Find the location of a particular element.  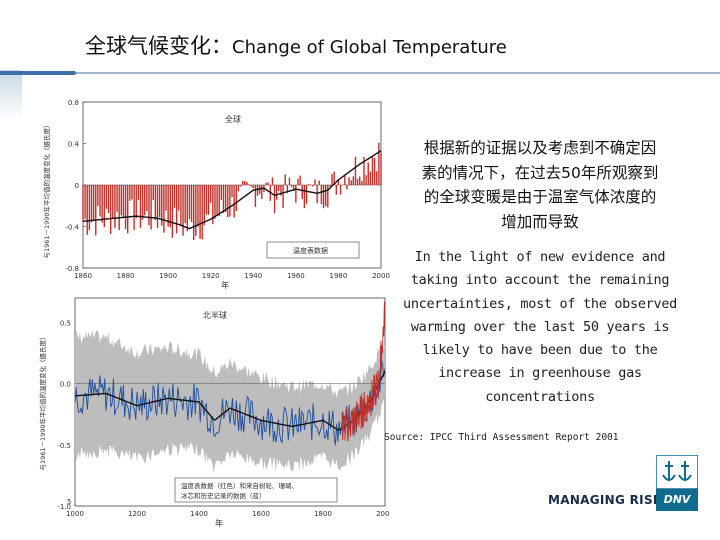

y-tick-label: 0.0 is located at coordinates (65, 385).